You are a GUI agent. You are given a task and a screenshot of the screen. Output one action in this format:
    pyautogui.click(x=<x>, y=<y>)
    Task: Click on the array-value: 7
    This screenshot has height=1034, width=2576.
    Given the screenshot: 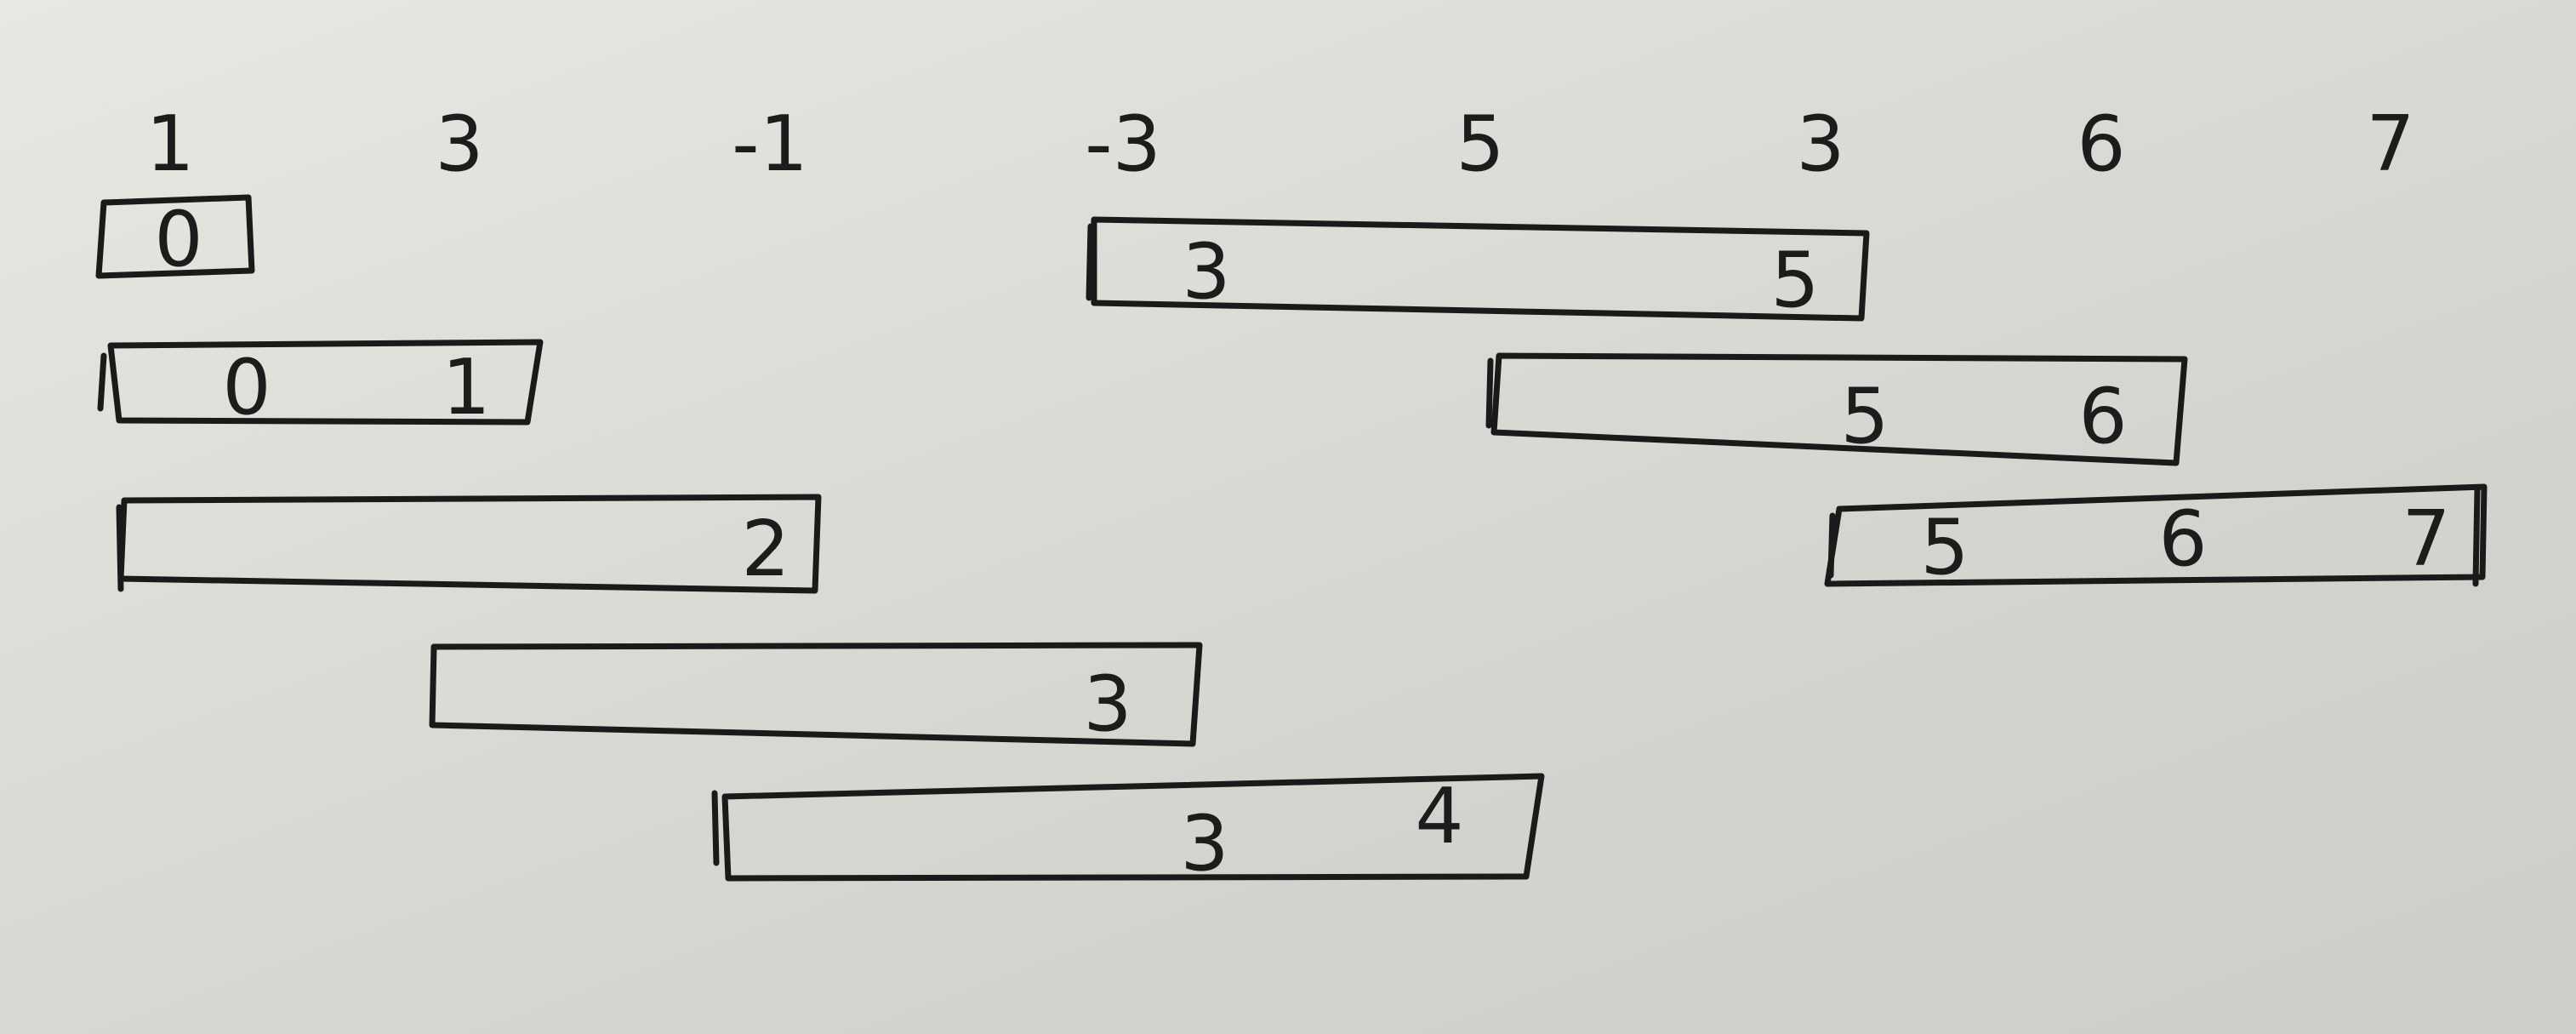 What is the action you would take?
    pyautogui.click(x=2390, y=144)
    